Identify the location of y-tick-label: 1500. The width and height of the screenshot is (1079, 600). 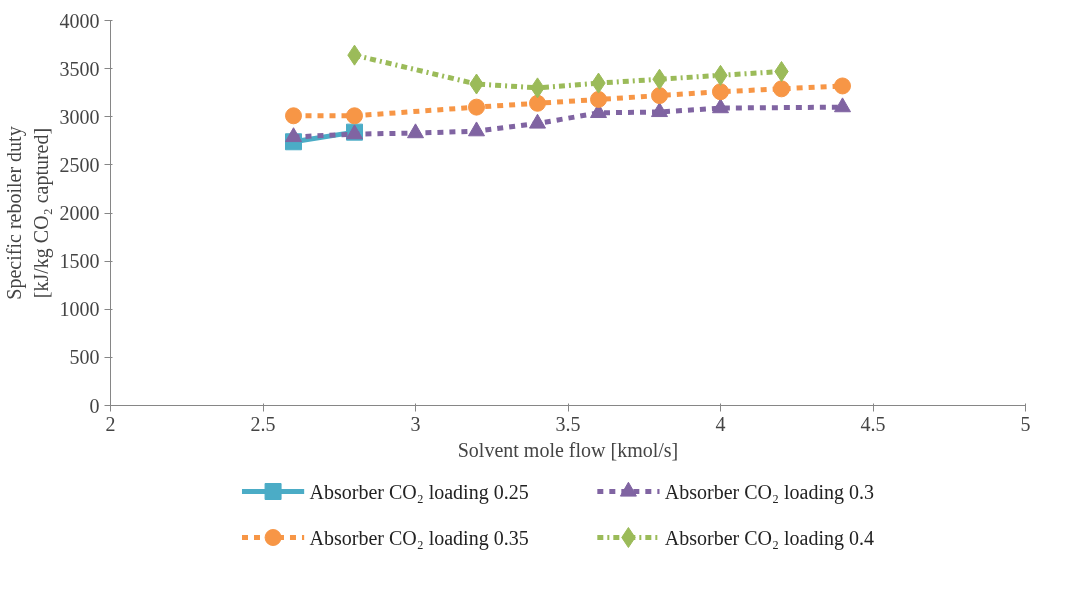
(79, 261).